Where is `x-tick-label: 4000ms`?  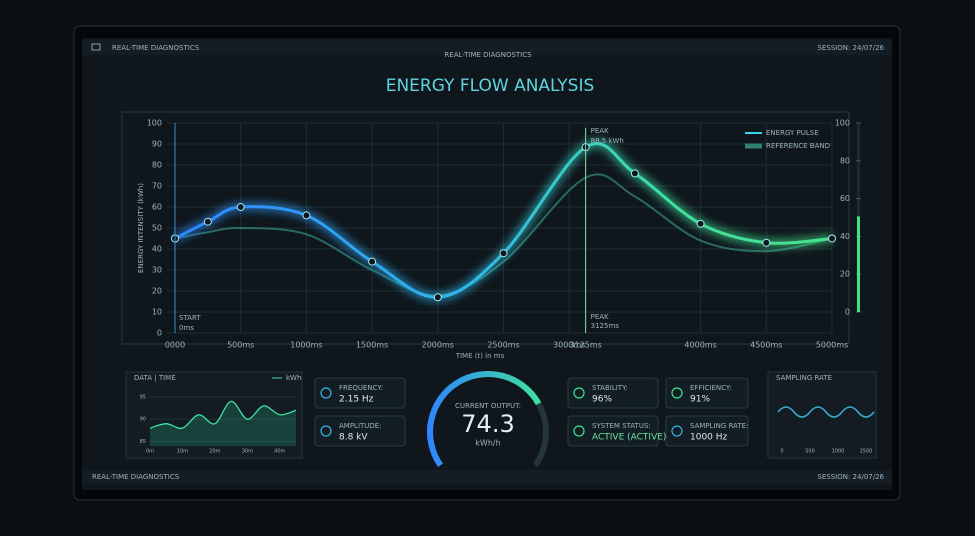
x-tick-label: 4000ms is located at coordinates (700, 345).